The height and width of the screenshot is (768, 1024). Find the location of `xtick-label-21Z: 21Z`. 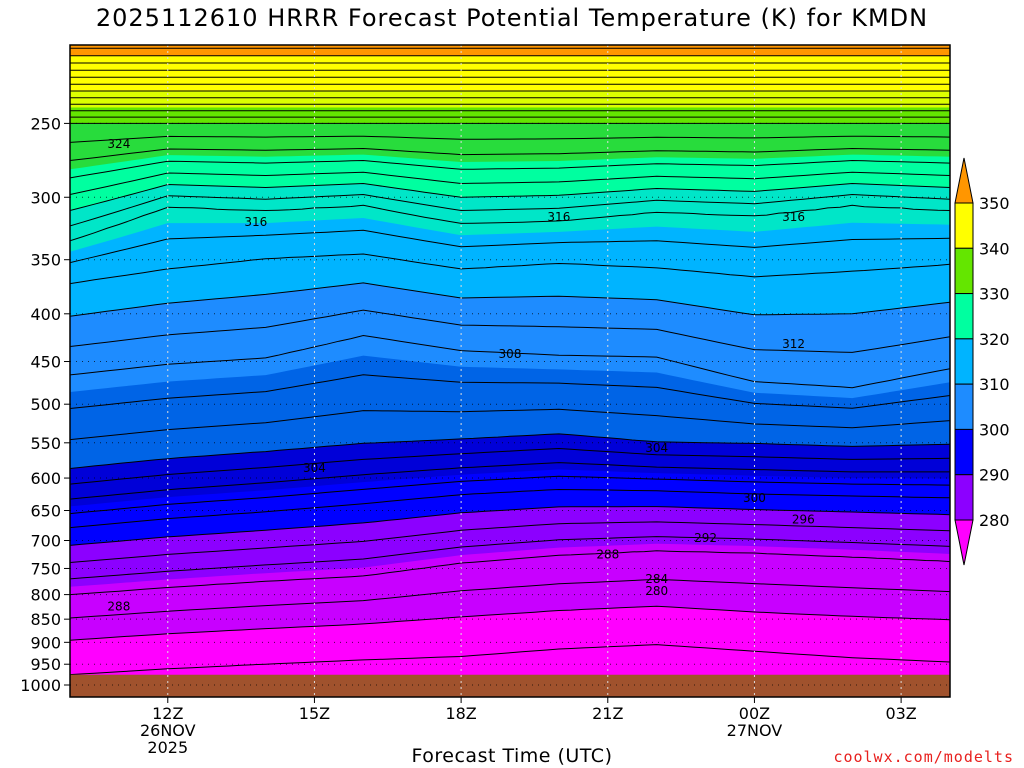

xtick-label-21Z: 21Z is located at coordinates (607, 713).